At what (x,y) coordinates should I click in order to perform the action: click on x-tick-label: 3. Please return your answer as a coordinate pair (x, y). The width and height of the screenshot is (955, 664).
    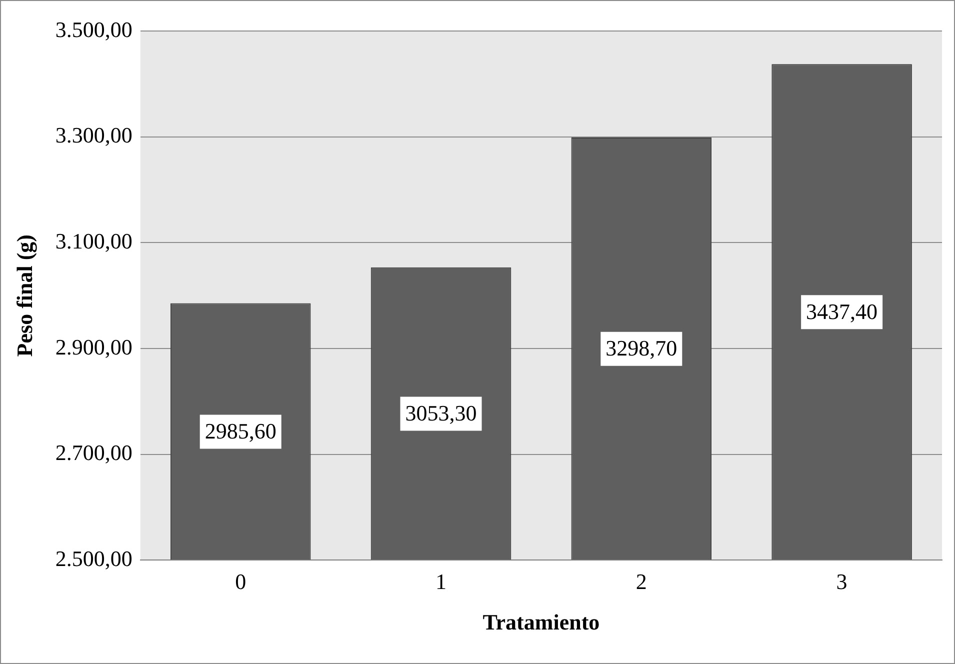
    Looking at the image, I should click on (842, 581).